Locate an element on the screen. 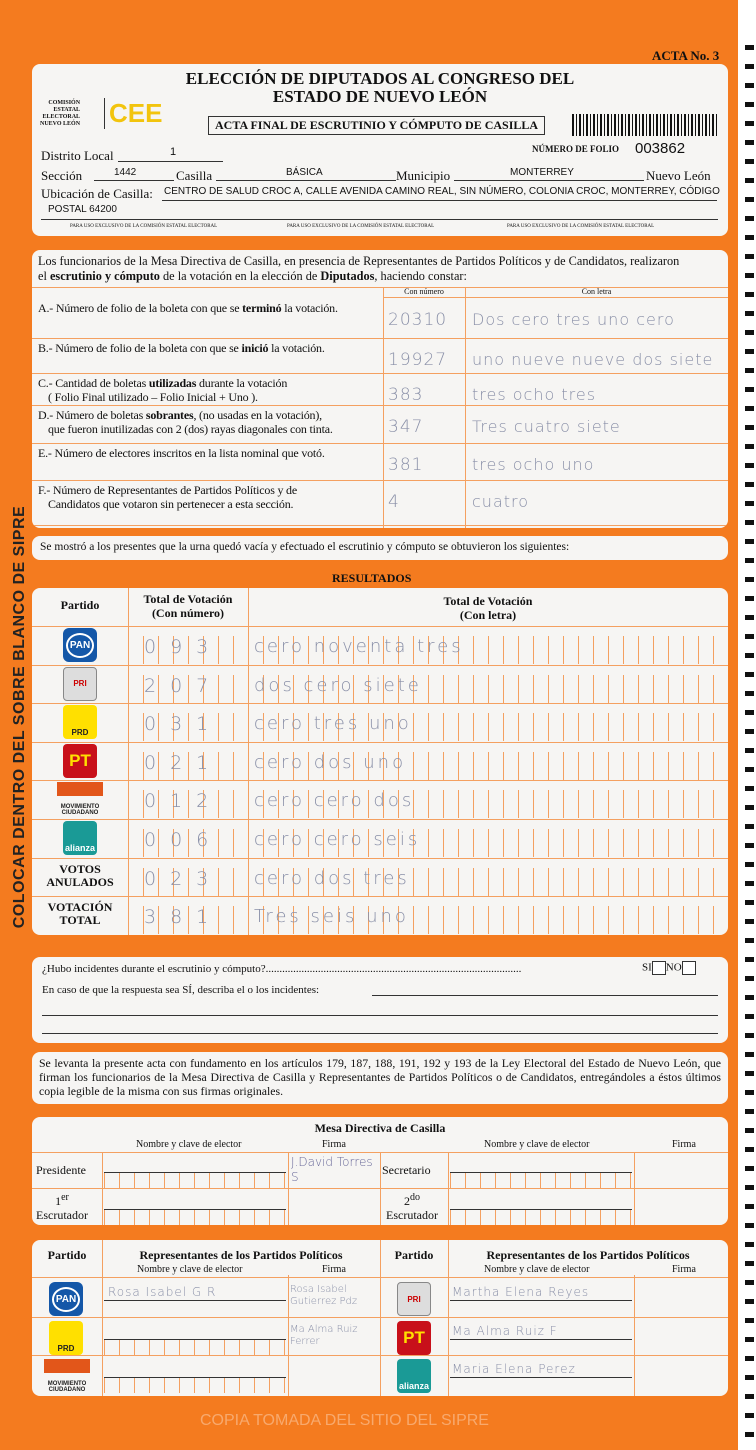 The width and height of the screenshot is (756, 1450). result-number: 031 is located at coordinates (183, 724).